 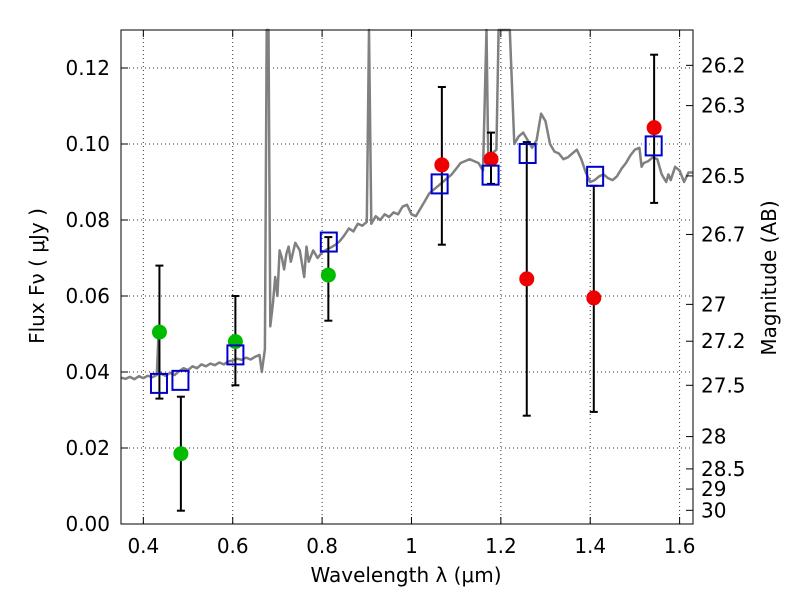 What do you see at coordinates (87, 144) in the screenshot?
I see `y-tick-label: 0.10` at bounding box center [87, 144].